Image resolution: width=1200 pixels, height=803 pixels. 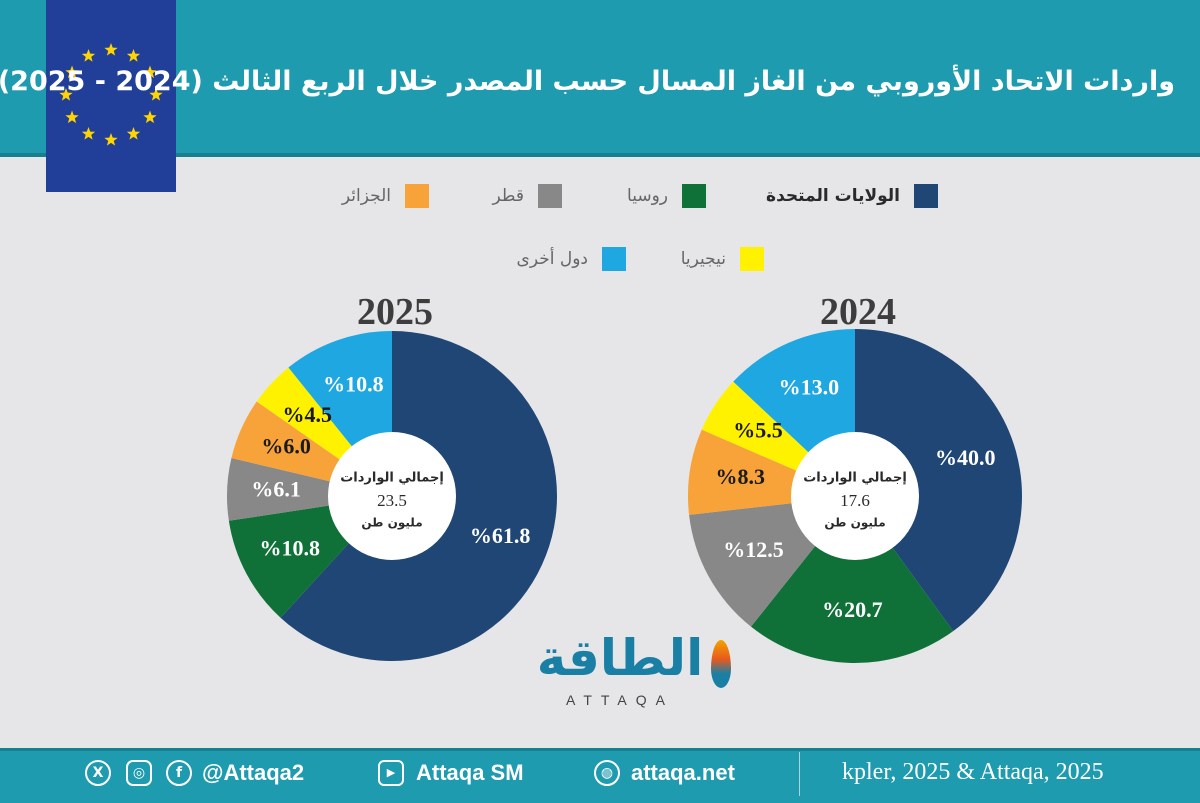 I want to click on legend-swatch-nigeria, so click(x=752, y=259).